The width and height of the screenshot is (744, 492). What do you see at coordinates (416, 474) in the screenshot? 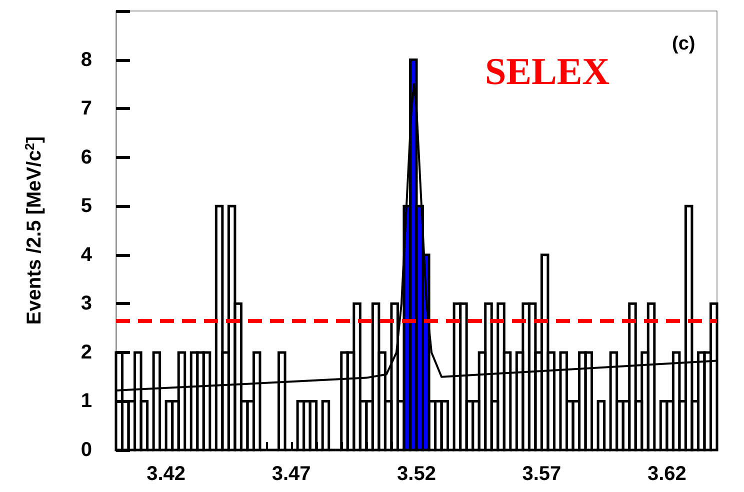
I see `x-tick-label: 3.52` at bounding box center [416, 474].